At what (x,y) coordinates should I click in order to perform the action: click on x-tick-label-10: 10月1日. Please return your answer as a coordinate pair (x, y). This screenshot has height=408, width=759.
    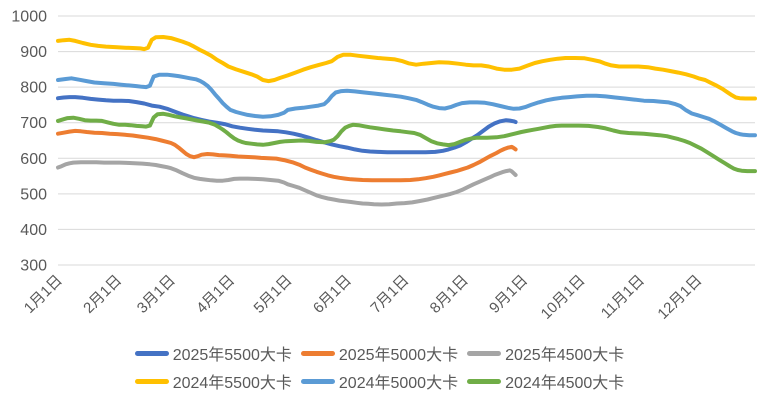
    Looking at the image, I should click on (563, 297).